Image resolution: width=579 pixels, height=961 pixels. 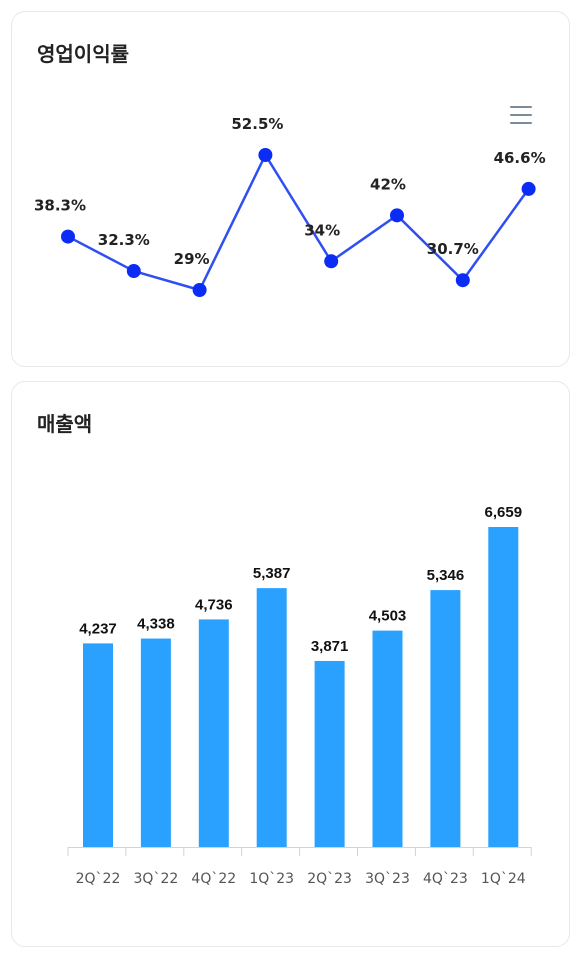 What do you see at coordinates (521, 115) in the screenshot?
I see `hamburger-menu-icon` at bounding box center [521, 115].